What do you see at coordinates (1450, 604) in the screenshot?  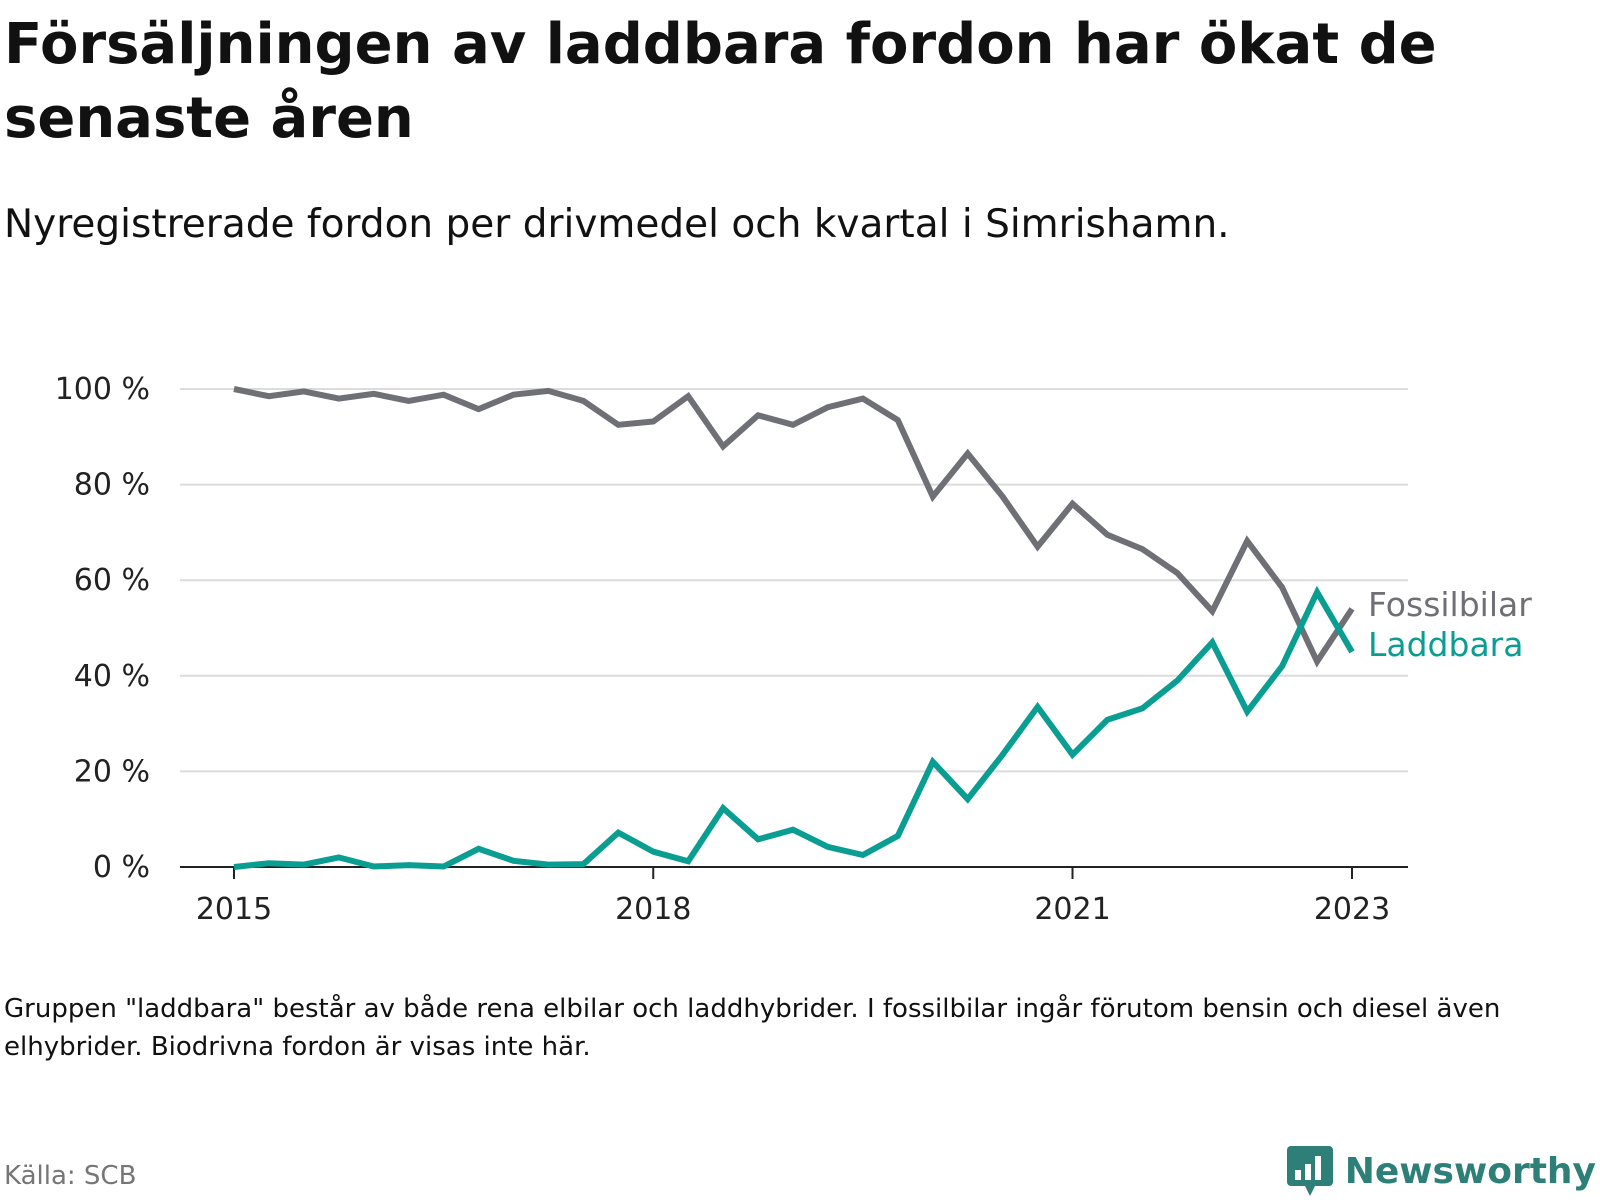 I see `series-label-fossilbilar: Fossilbilar` at bounding box center [1450, 604].